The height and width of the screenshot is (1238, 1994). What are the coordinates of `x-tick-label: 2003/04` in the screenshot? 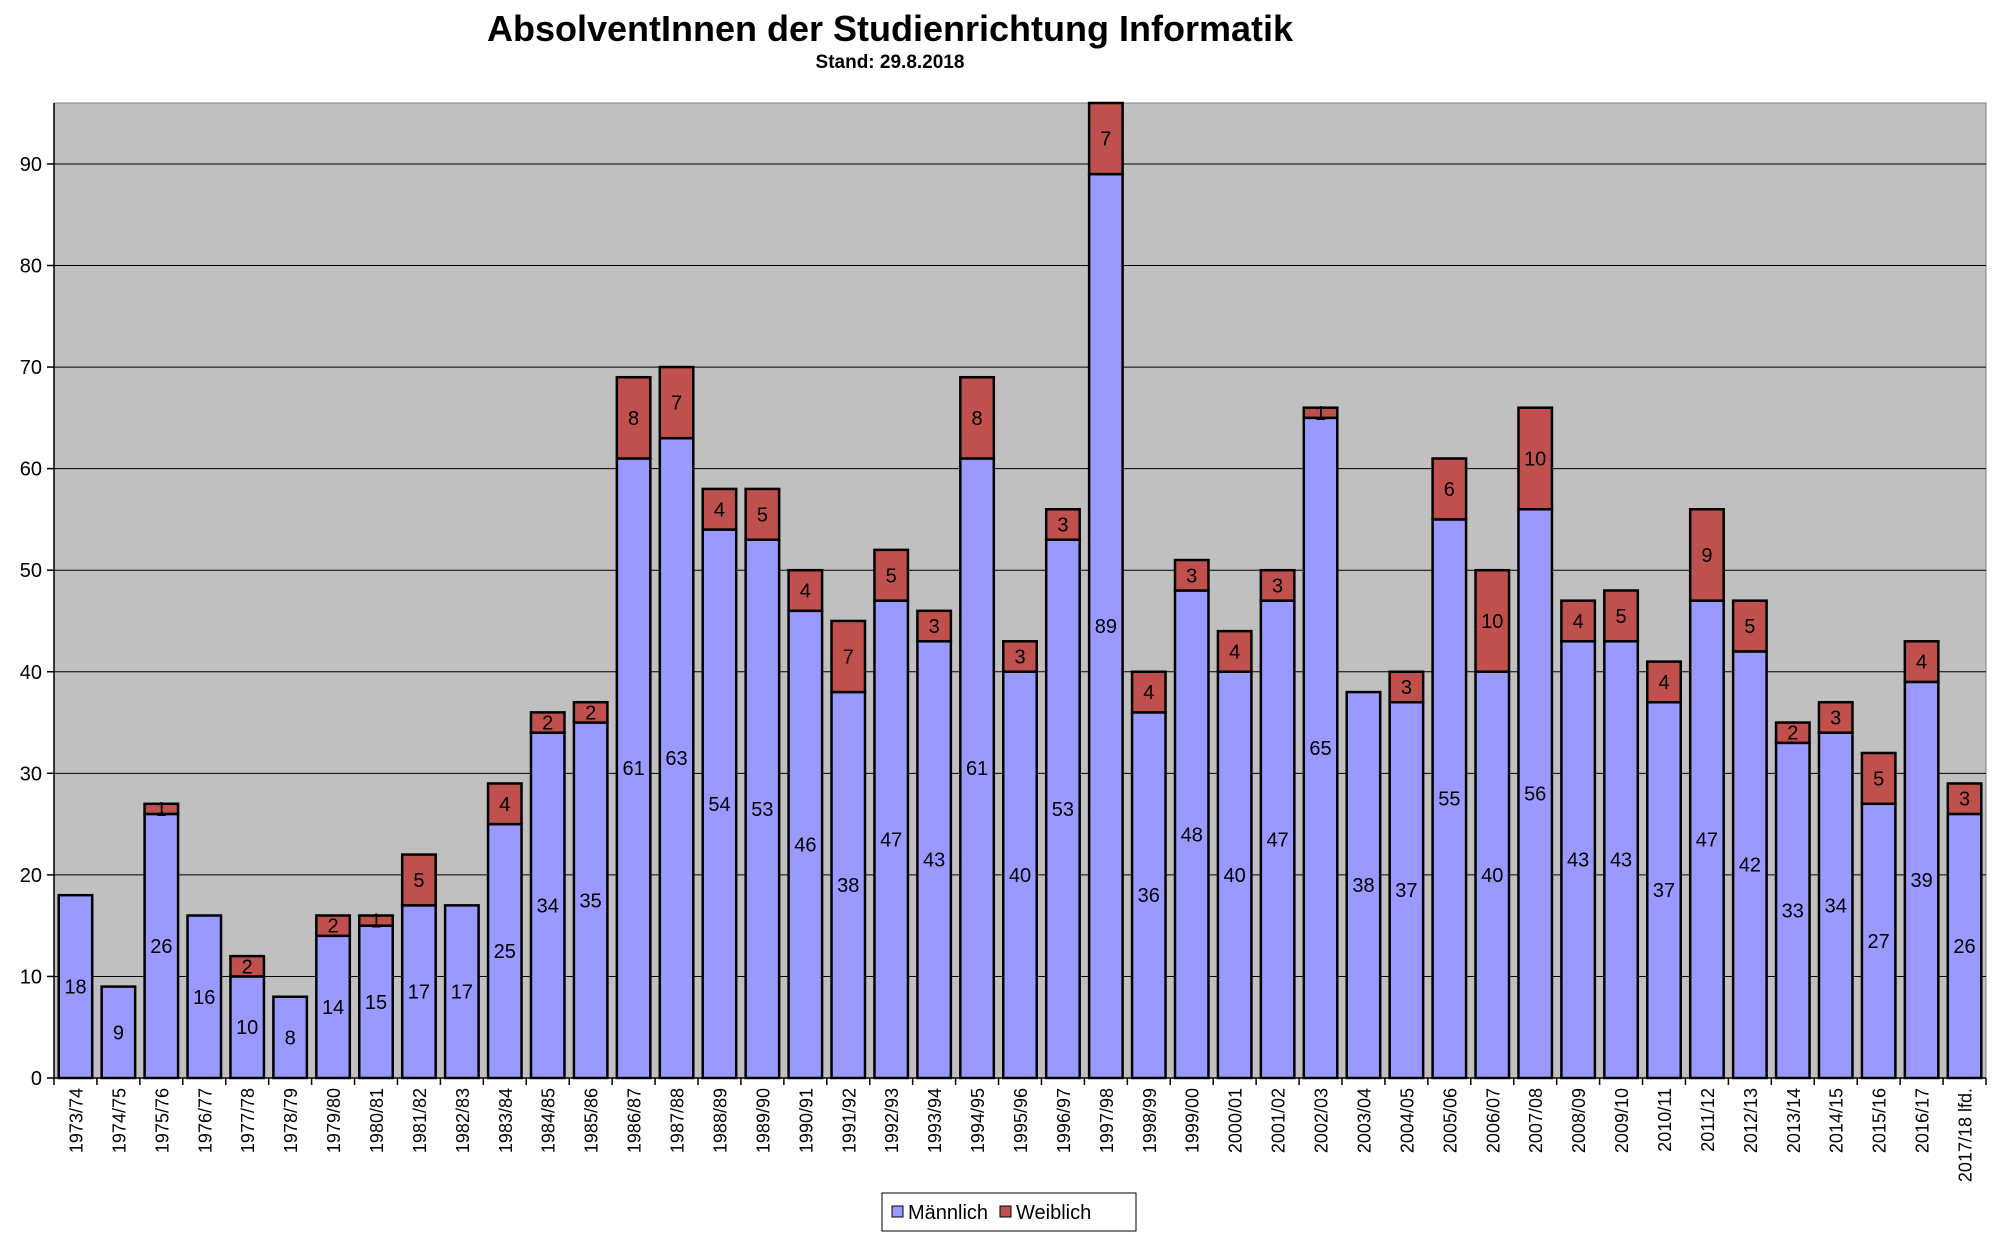 It's located at (1364, 1120).